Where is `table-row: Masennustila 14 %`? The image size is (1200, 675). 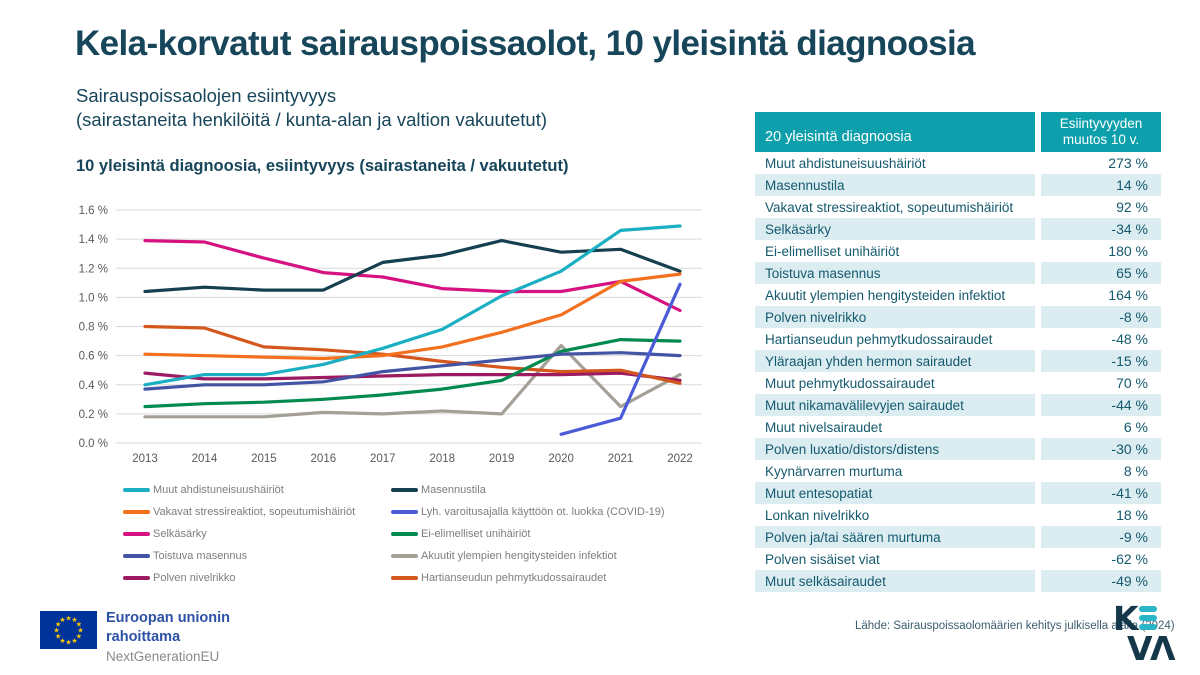
table-row: Masennustila 14 % is located at coordinates (958, 185).